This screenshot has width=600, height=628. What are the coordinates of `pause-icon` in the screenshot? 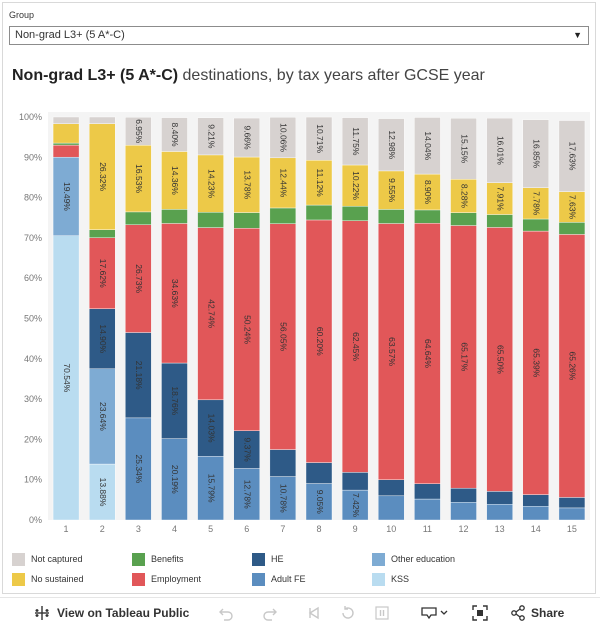 It's located at (382, 613).